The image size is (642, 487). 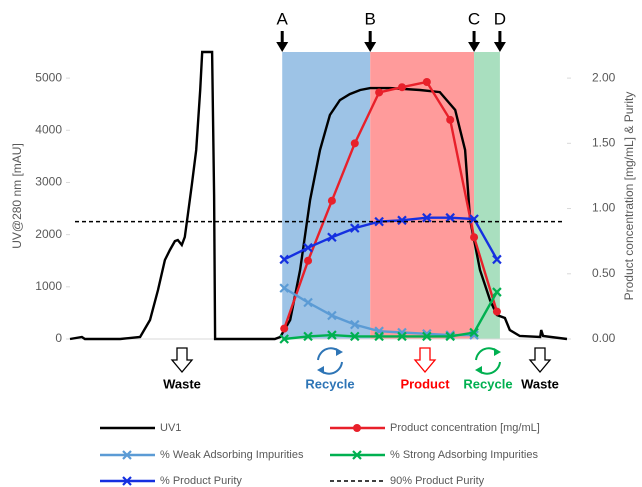 What do you see at coordinates (629, 196) in the screenshot?
I see `y2-axis-label: Product concentration [mg/mL] & Purity` at bounding box center [629, 196].